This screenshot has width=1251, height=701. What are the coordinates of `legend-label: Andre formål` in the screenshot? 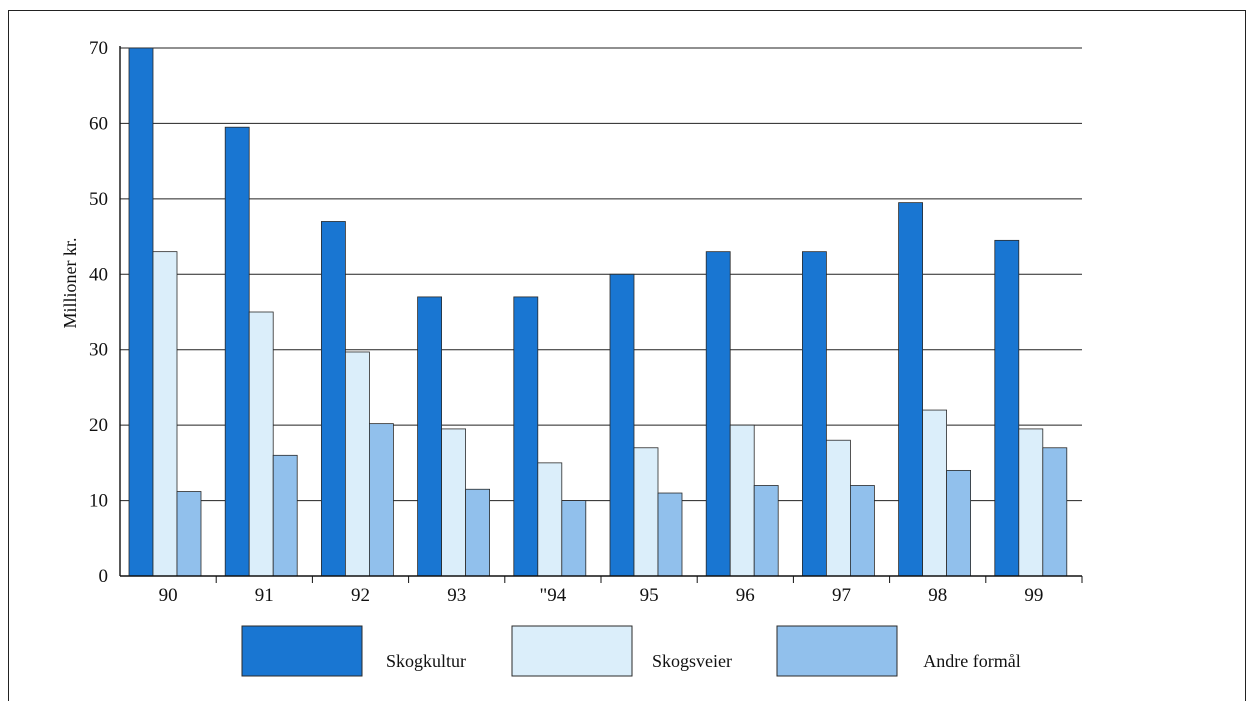 It's located at (971, 661).